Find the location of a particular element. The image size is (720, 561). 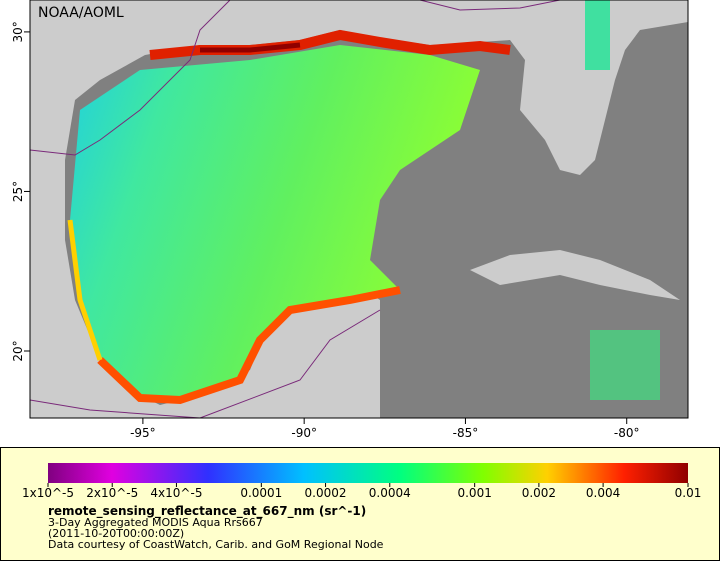

colorbar-tick-label: 0.0001 is located at coordinates (261, 493).